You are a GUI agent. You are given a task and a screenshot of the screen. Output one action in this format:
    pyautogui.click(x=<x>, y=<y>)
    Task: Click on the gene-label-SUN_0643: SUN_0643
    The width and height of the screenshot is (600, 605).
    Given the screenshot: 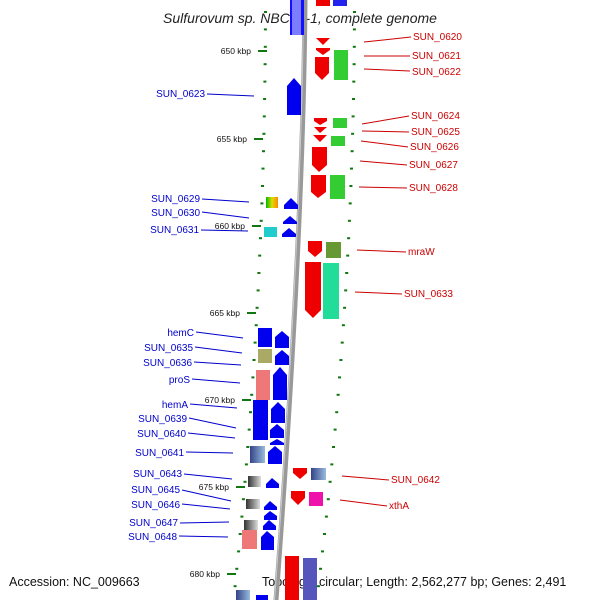 What is the action you would take?
    pyautogui.click(x=157, y=474)
    